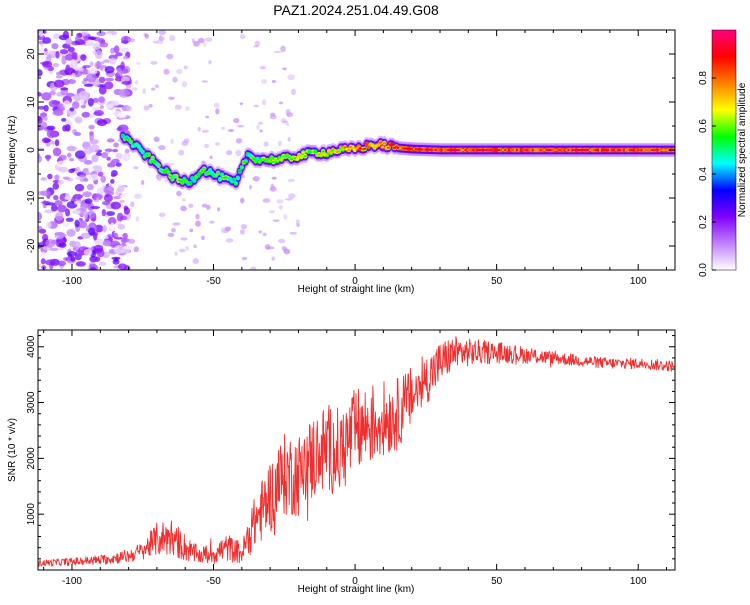 The width and height of the screenshot is (750, 605). Describe the element at coordinates (497, 581) in the screenshot. I see `x-tick-label: 50` at that location.